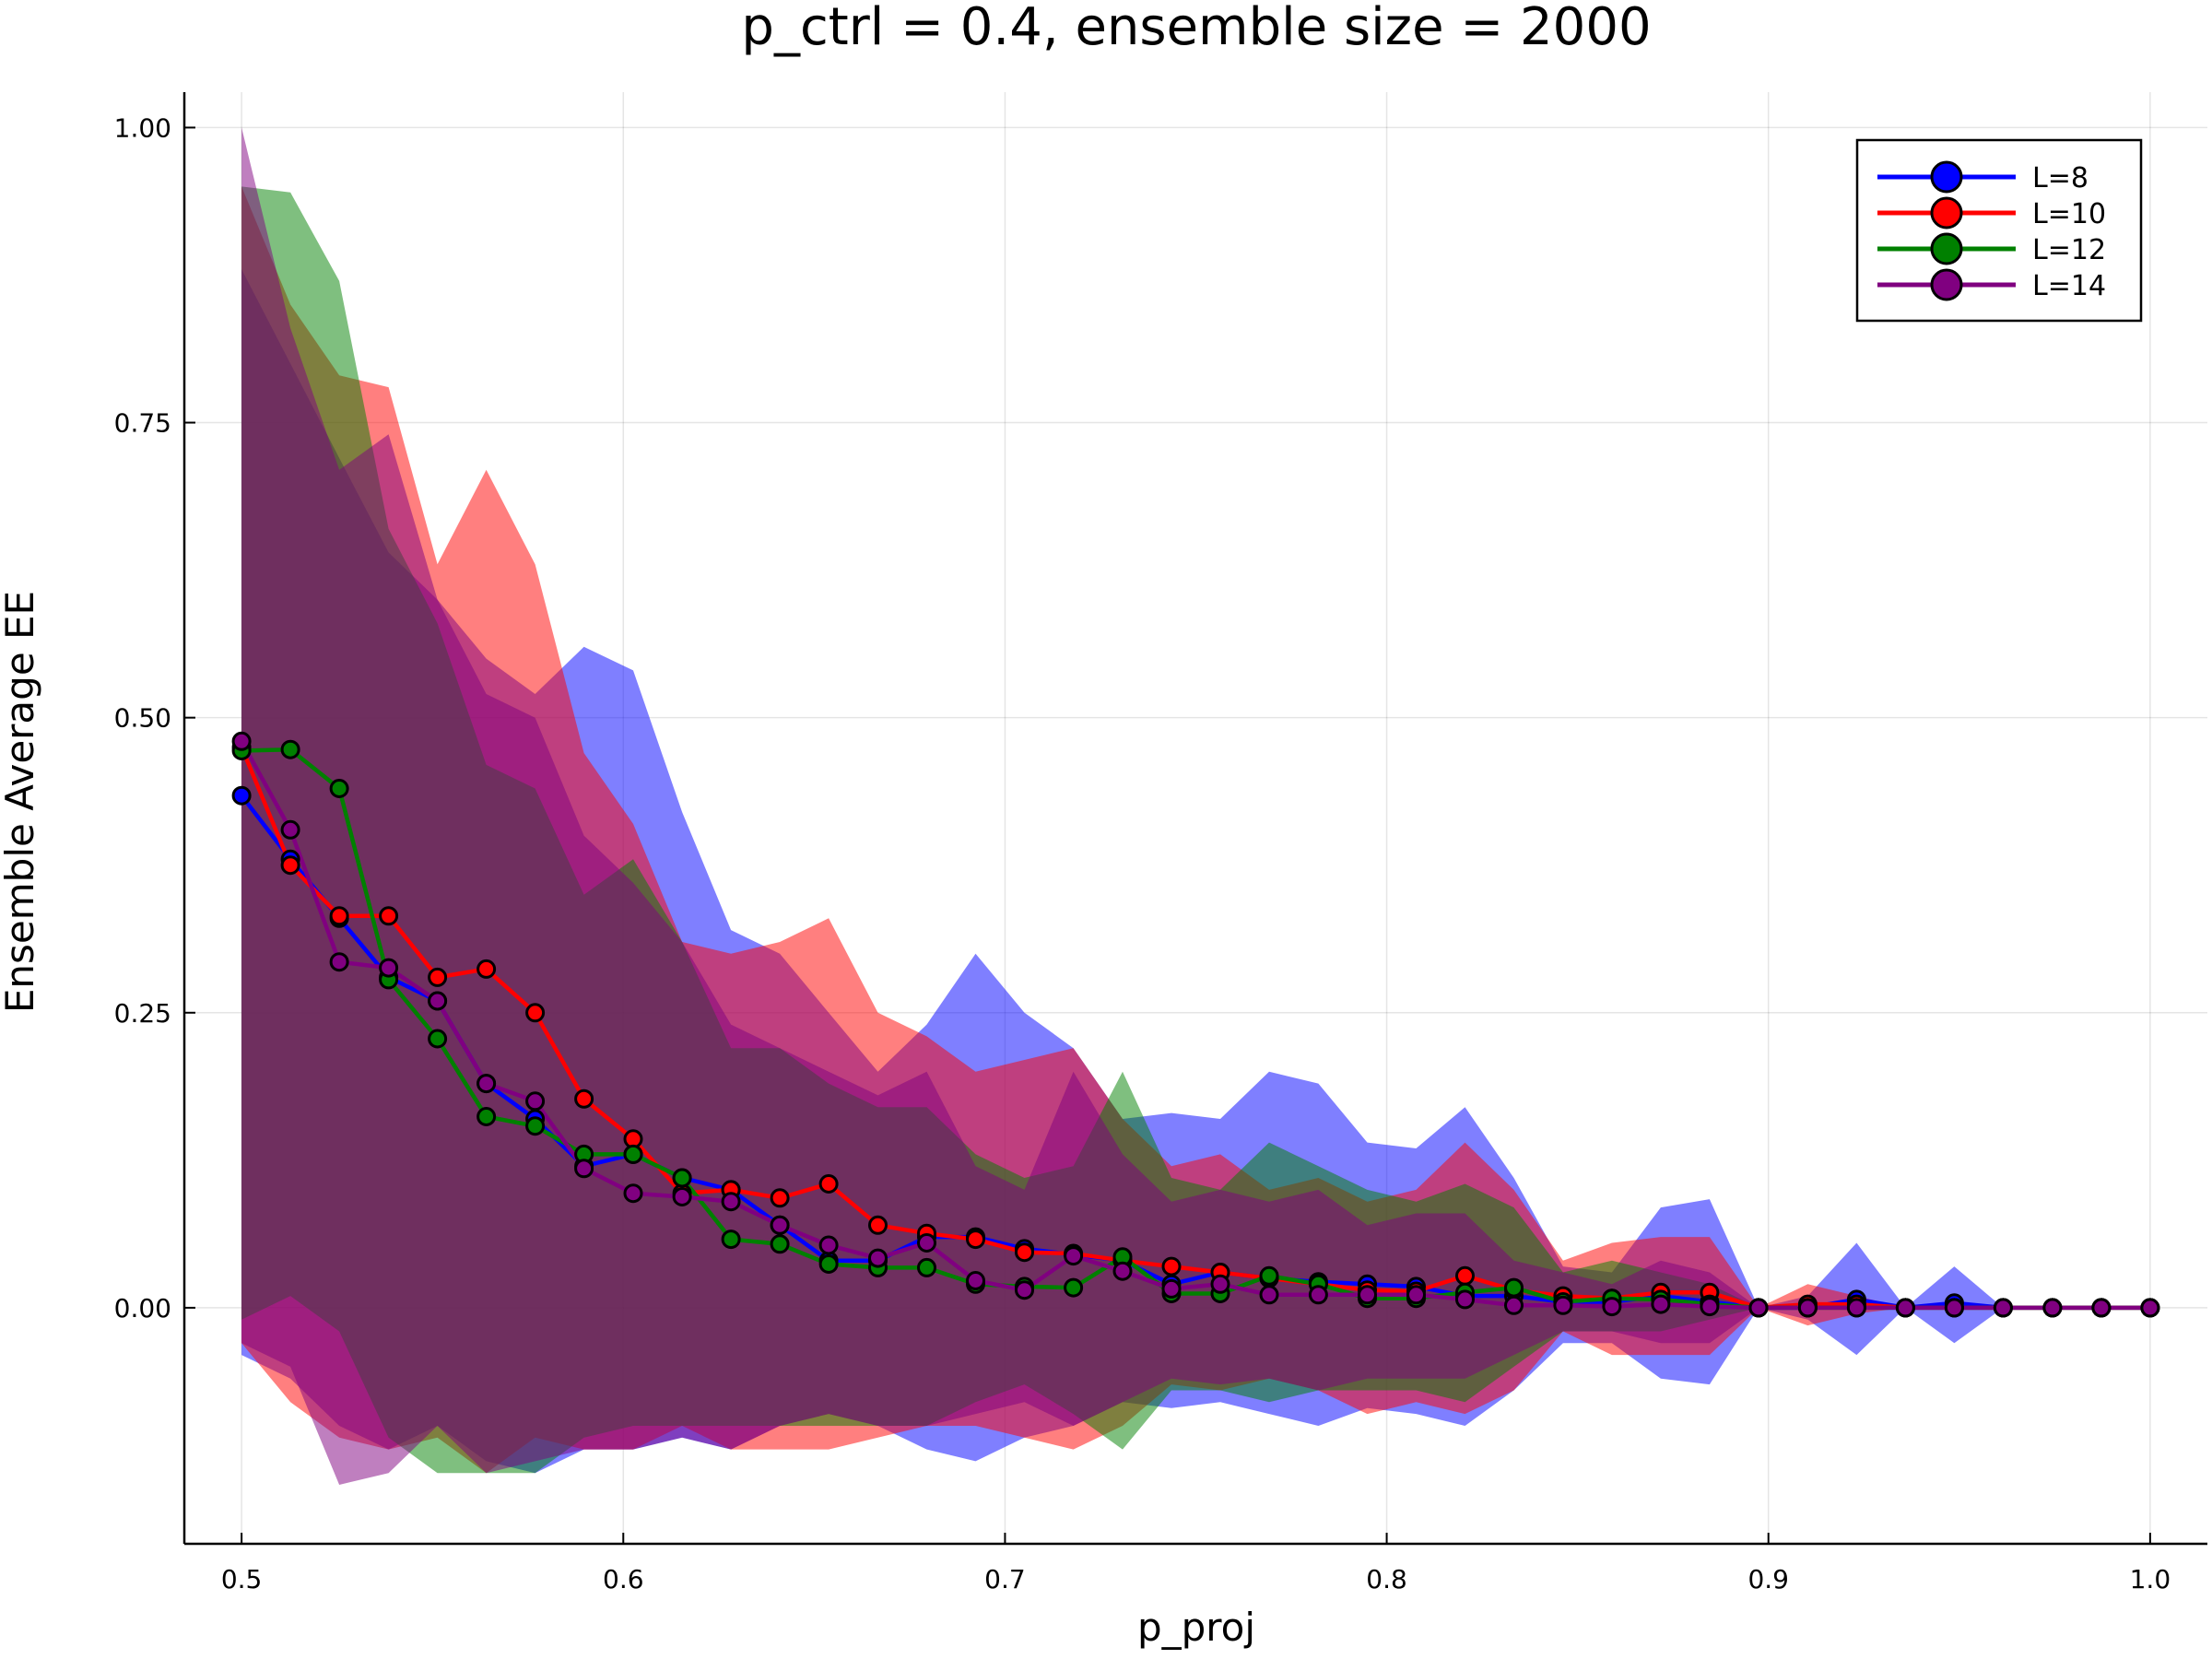 This screenshot has height=1659, width=2212. Describe the element at coordinates (1318, 1295) in the screenshot. I see `point-L=14-22` at that location.